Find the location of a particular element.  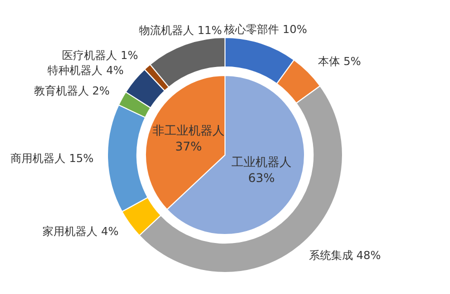

data-label: 63% is located at coordinates (261, 177).